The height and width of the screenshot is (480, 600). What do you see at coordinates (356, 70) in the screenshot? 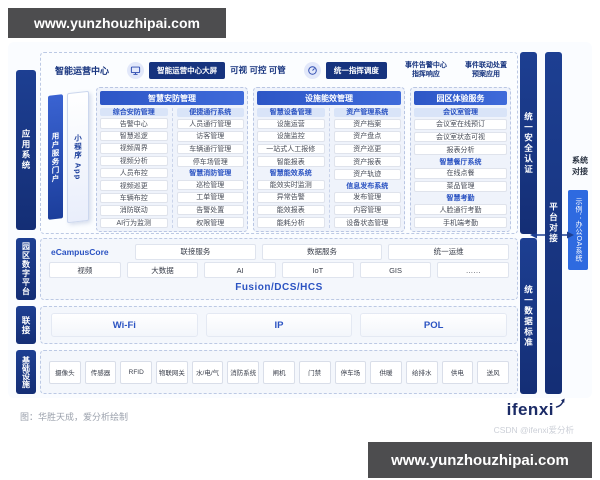
I see `ioc-dispatch-button: 统一指挥调度` at bounding box center [356, 70].